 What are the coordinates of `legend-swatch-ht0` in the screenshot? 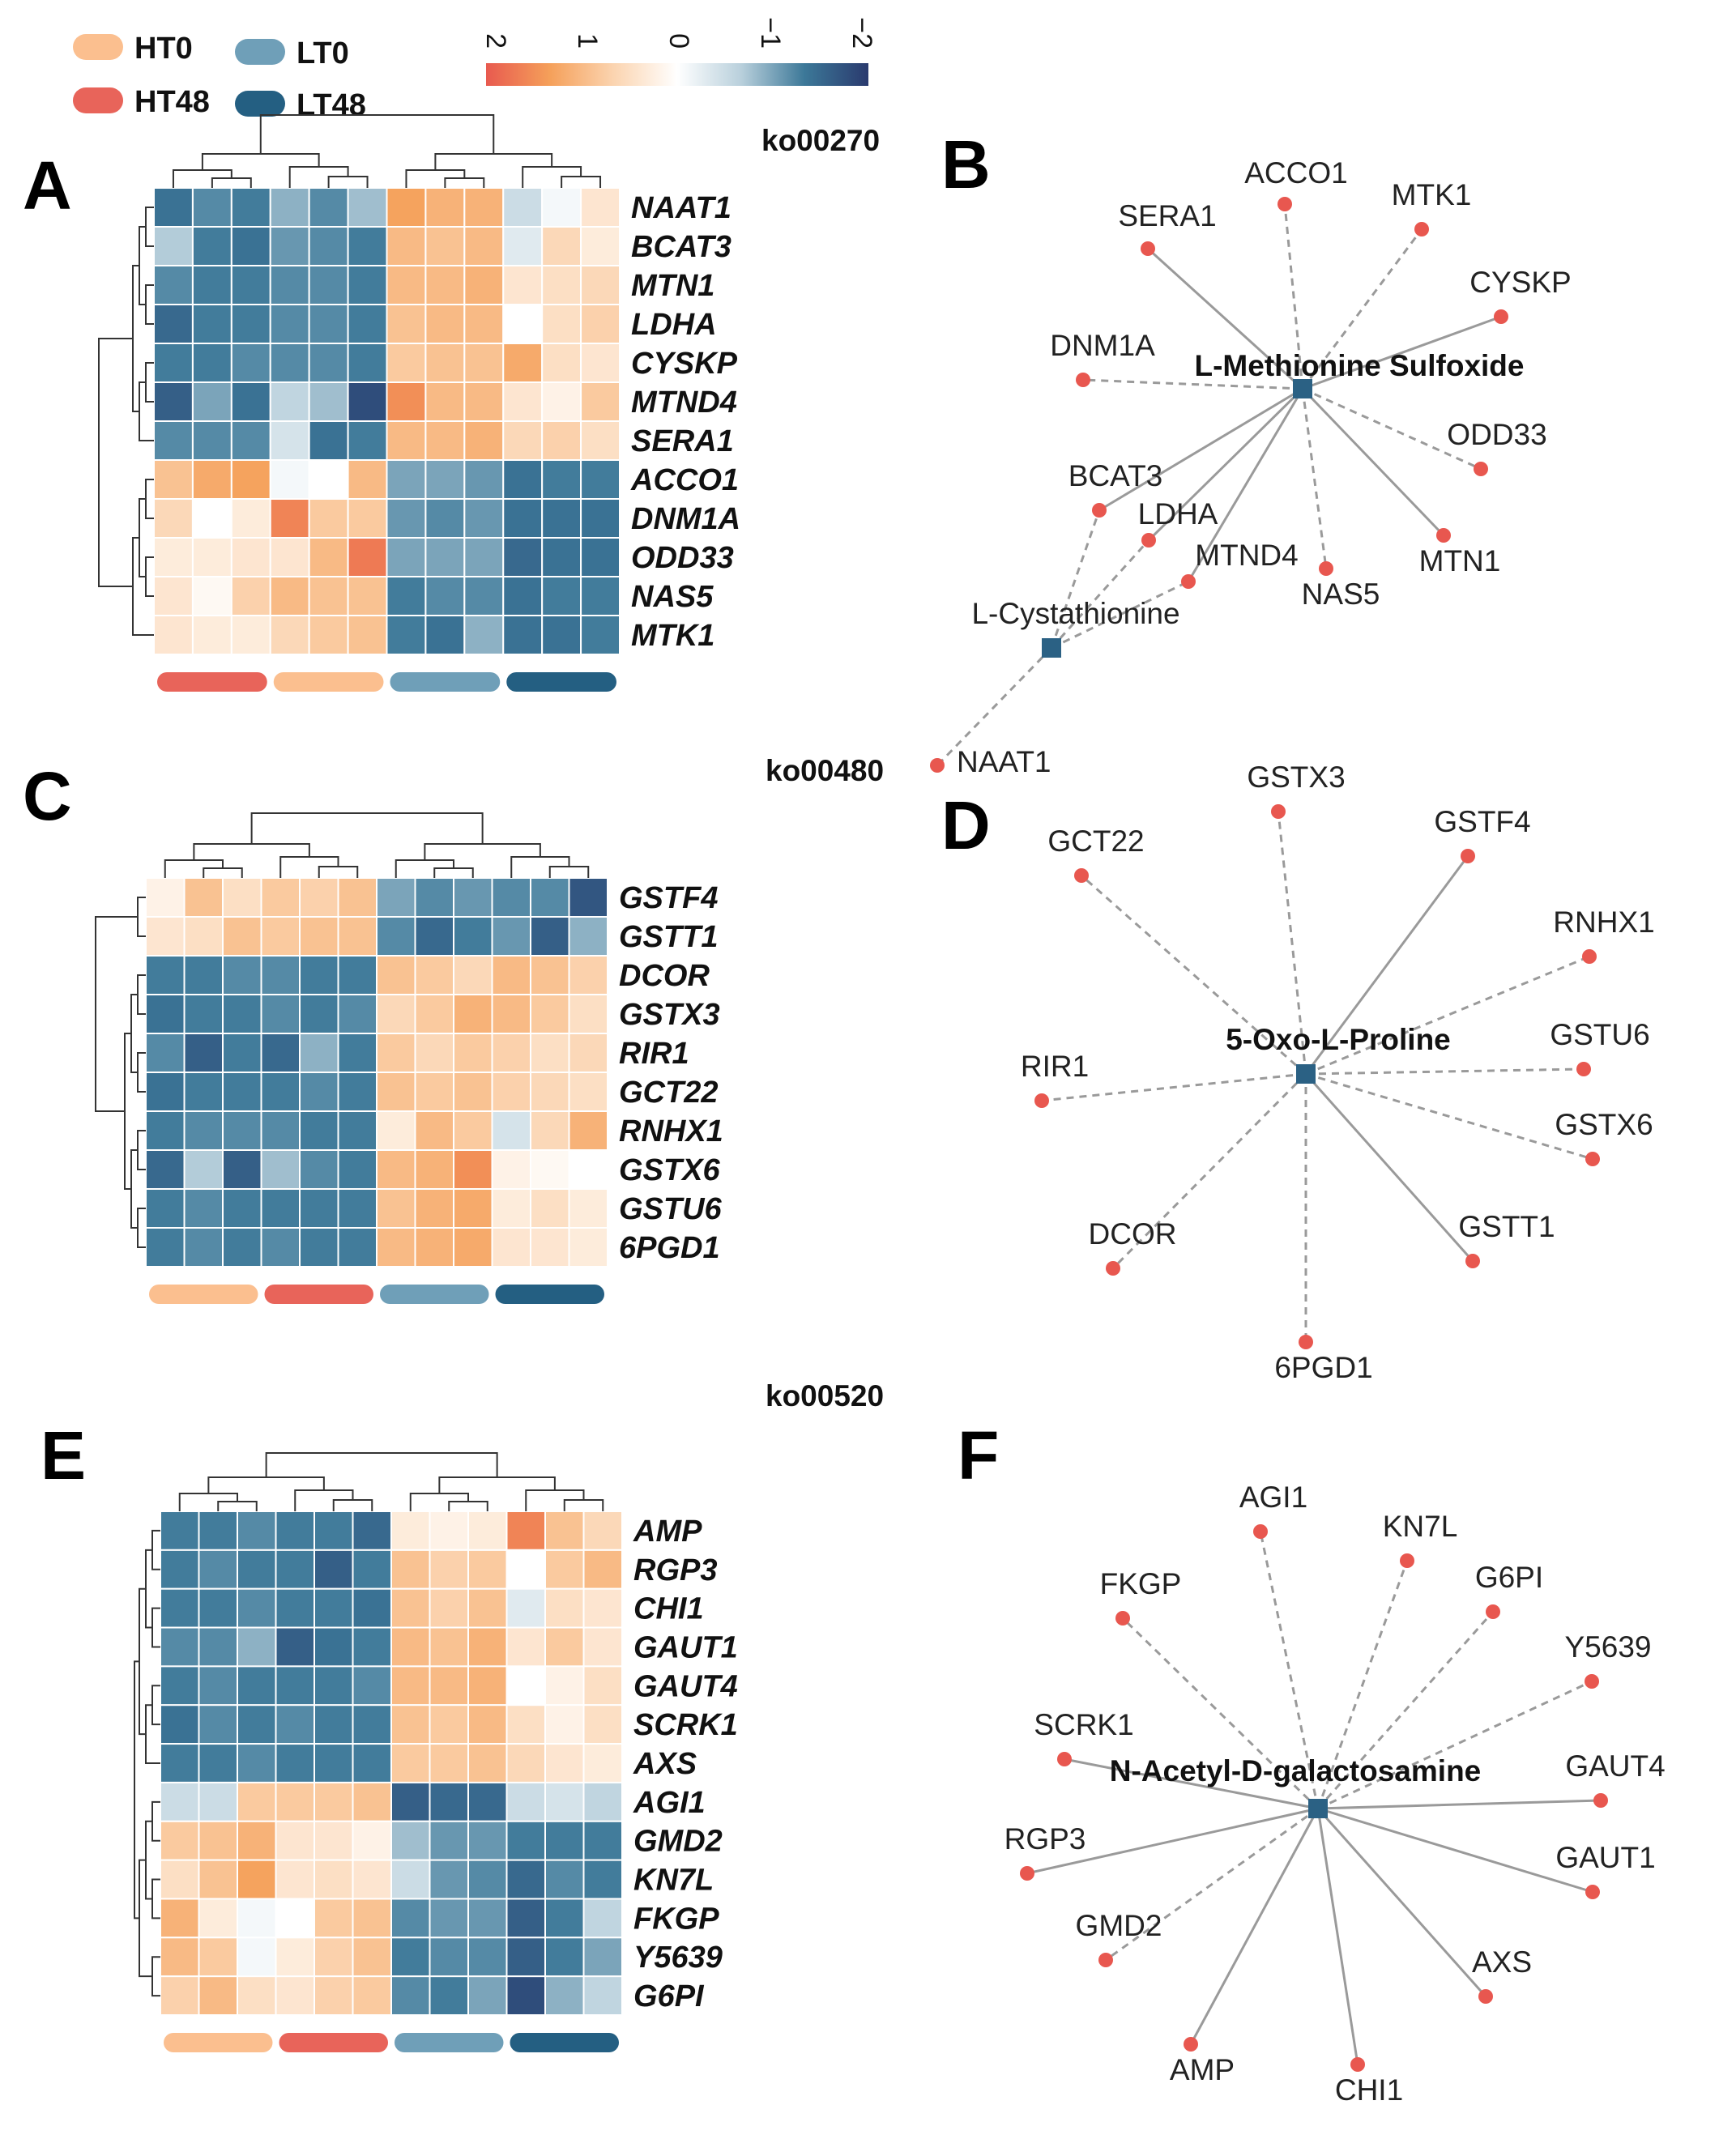 It's located at (98, 47).